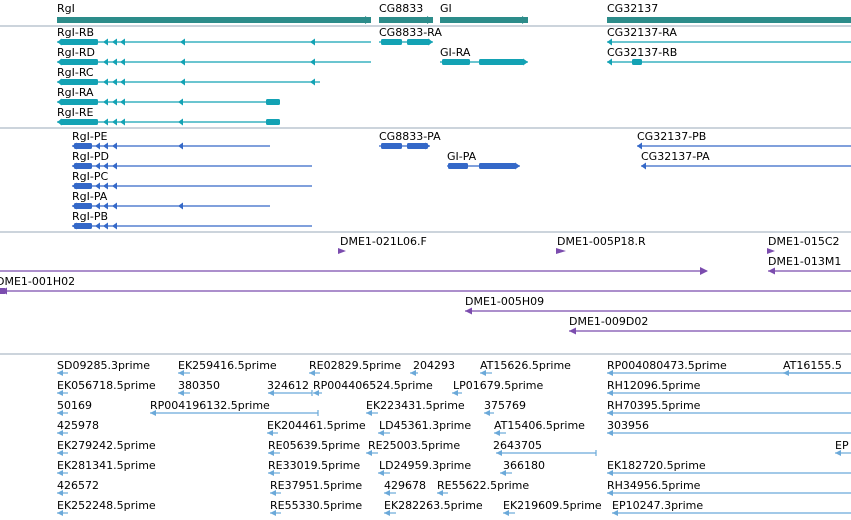 This screenshot has height=520, width=851. Describe the element at coordinates (78, 487) in the screenshot. I see `est-feature: 426572` at that location.